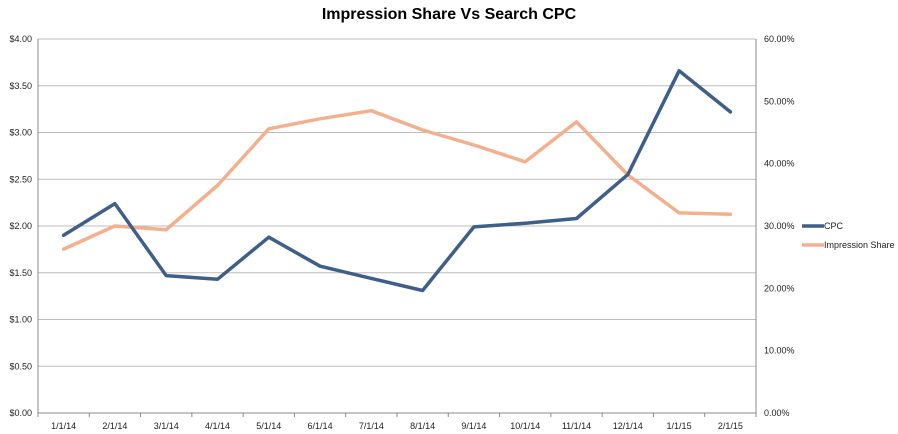  What do you see at coordinates (20, 86) in the screenshot?
I see `left-tick-label: $3.50` at bounding box center [20, 86].